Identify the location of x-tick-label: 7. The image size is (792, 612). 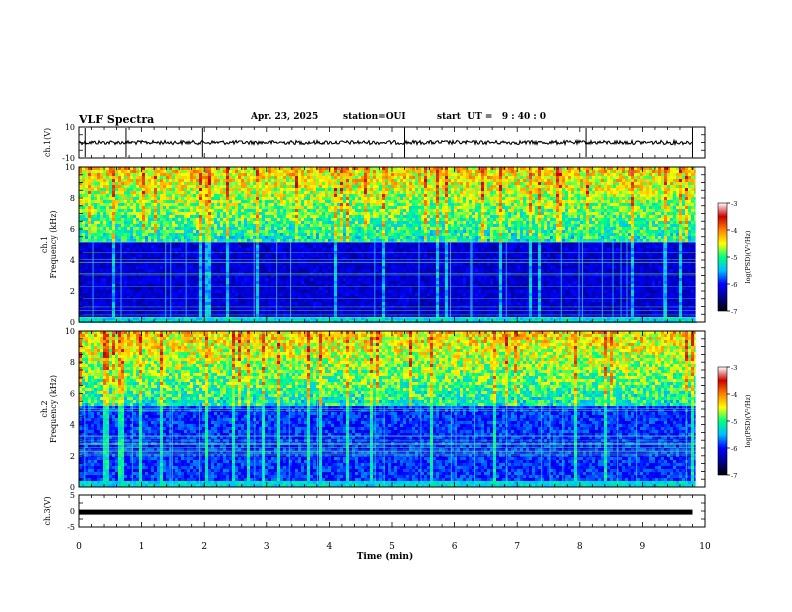
(517, 547).